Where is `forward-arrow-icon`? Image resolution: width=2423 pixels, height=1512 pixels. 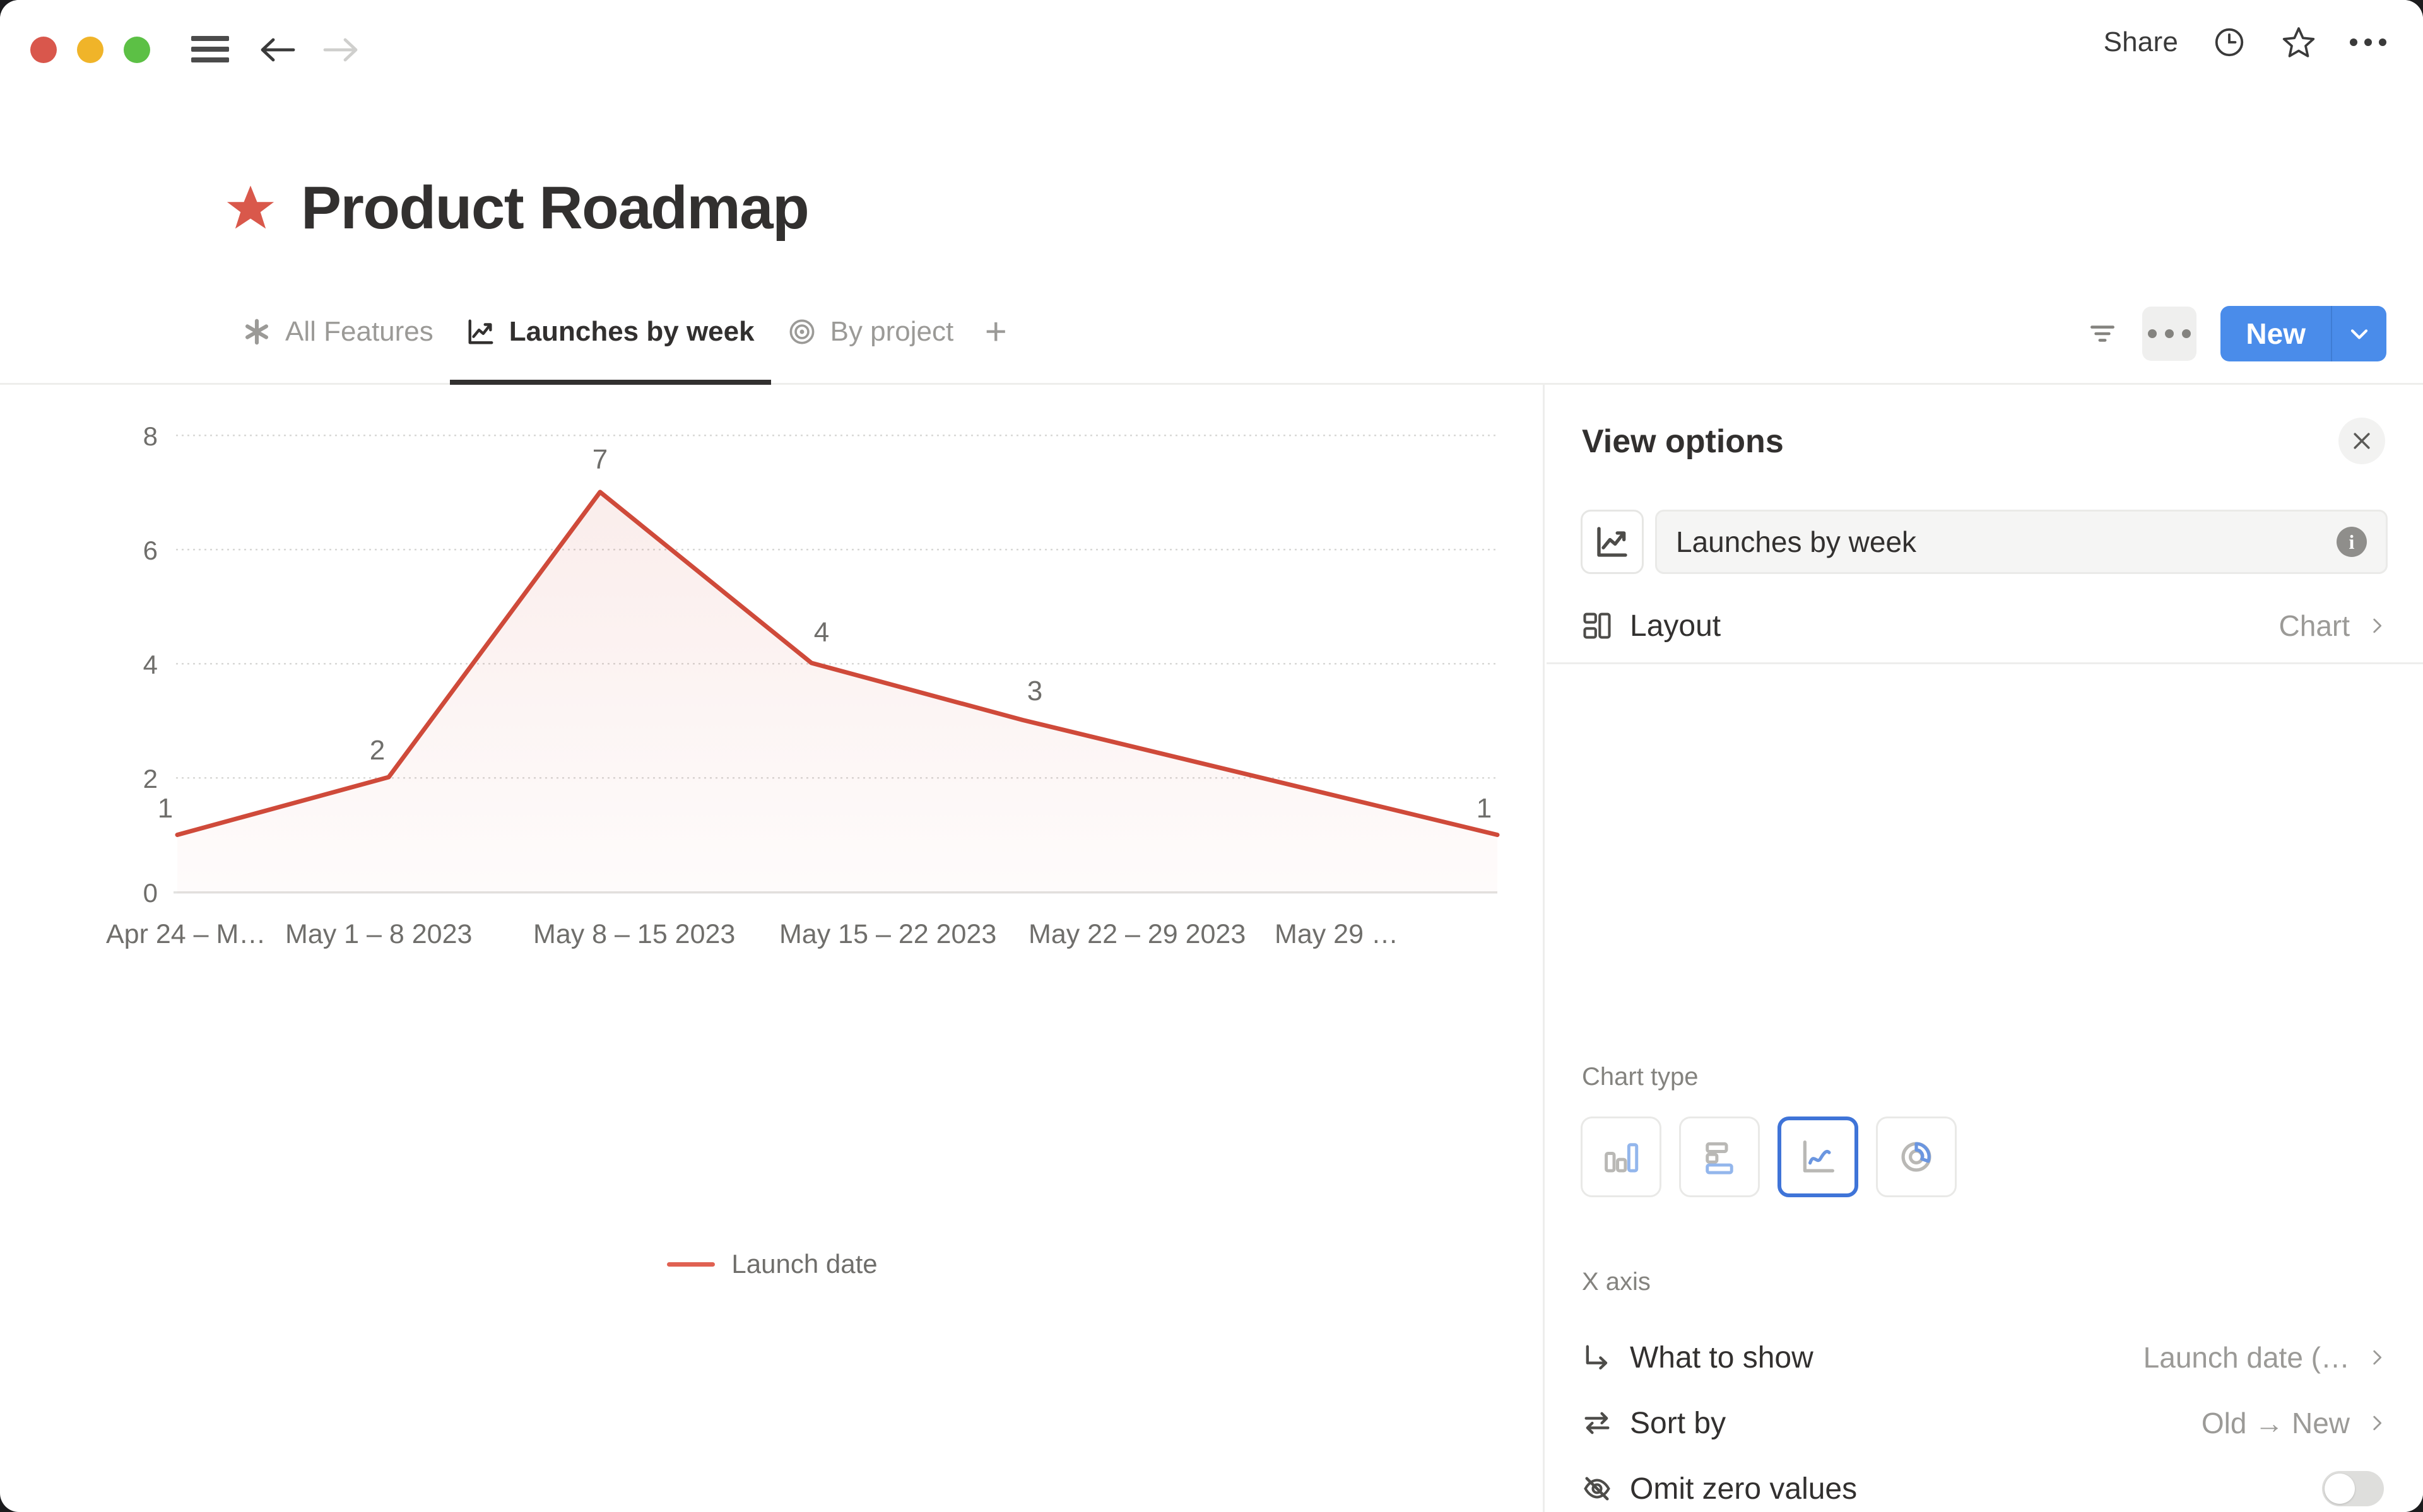 forward-arrow-icon is located at coordinates (341, 49).